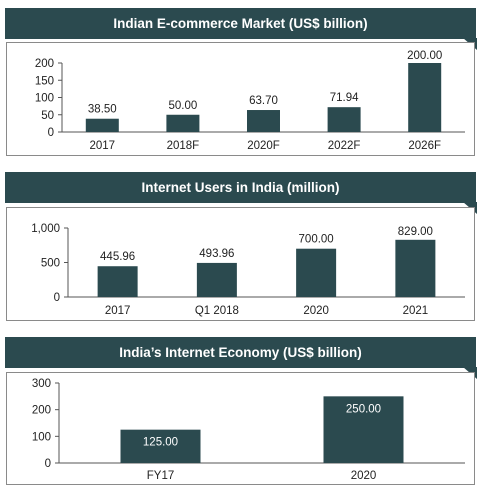 Image resolution: width=482 pixels, height=489 pixels. I want to click on ecommerce-chart-header: Indian E-commerce Market (US$ billion), so click(241, 29).